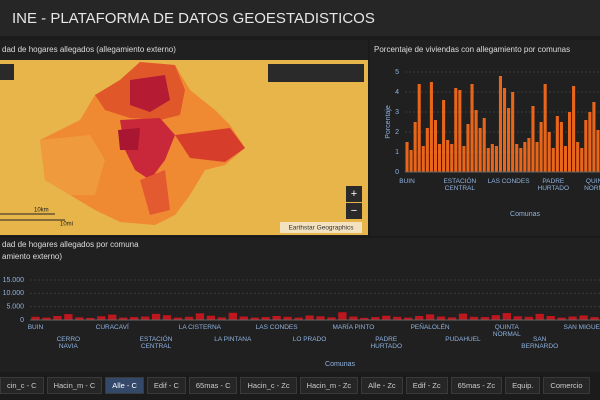 The width and height of the screenshot is (600, 400). Describe the element at coordinates (233, 339) in the screenshot. I see `x-tick-label: LA PINTANA` at that location.